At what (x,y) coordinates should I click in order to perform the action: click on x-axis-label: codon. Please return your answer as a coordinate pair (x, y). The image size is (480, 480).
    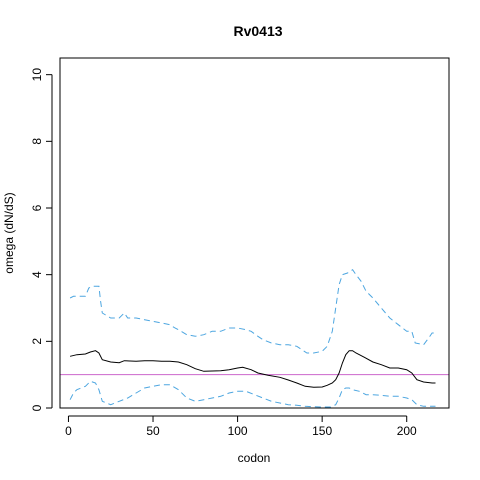
    Looking at the image, I should click on (254, 458).